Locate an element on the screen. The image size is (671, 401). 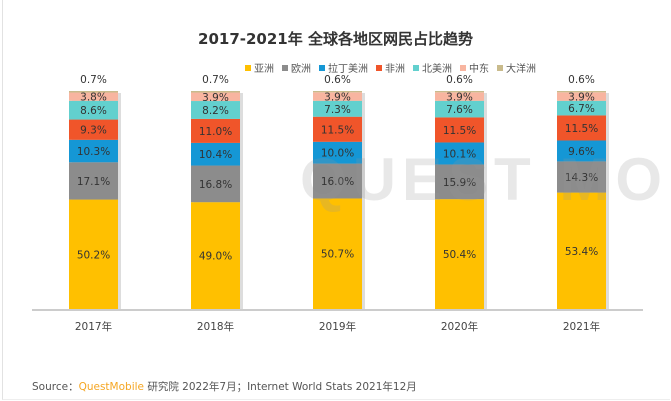
data-label: 50.7% is located at coordinates (337, 255).